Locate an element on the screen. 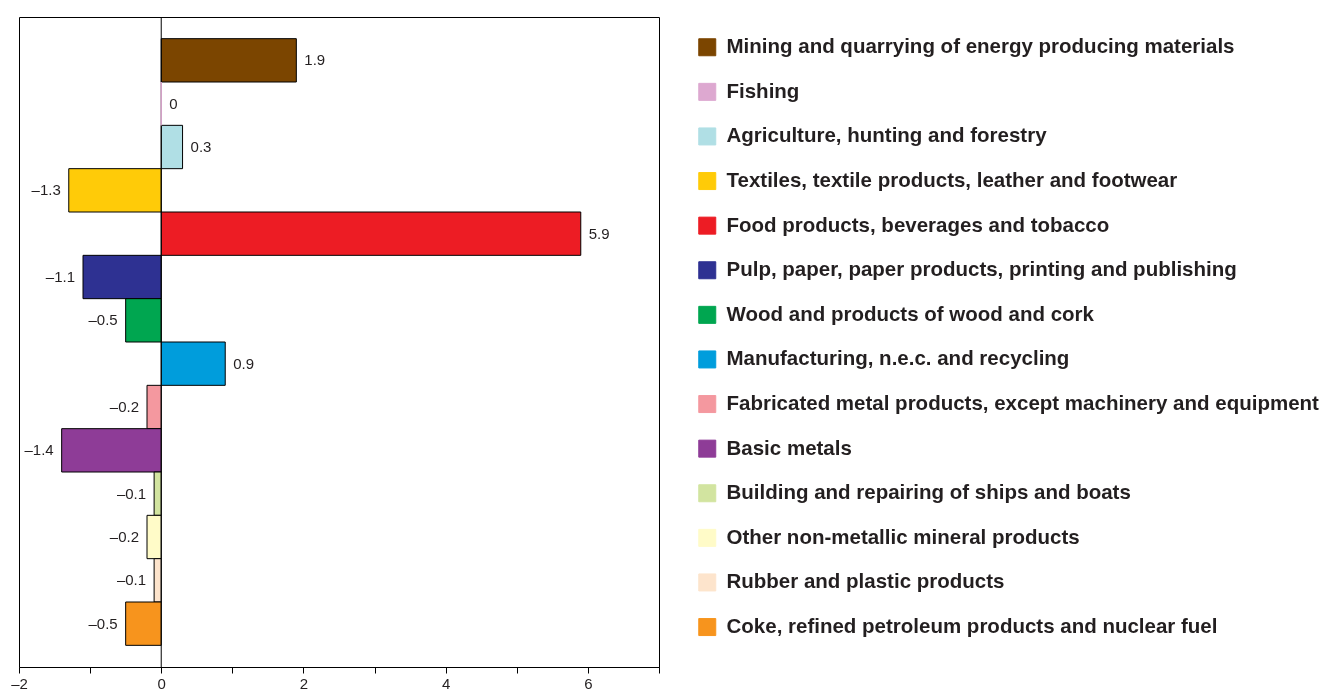  data-label: –1.4 is located at coordinates (39, 450).